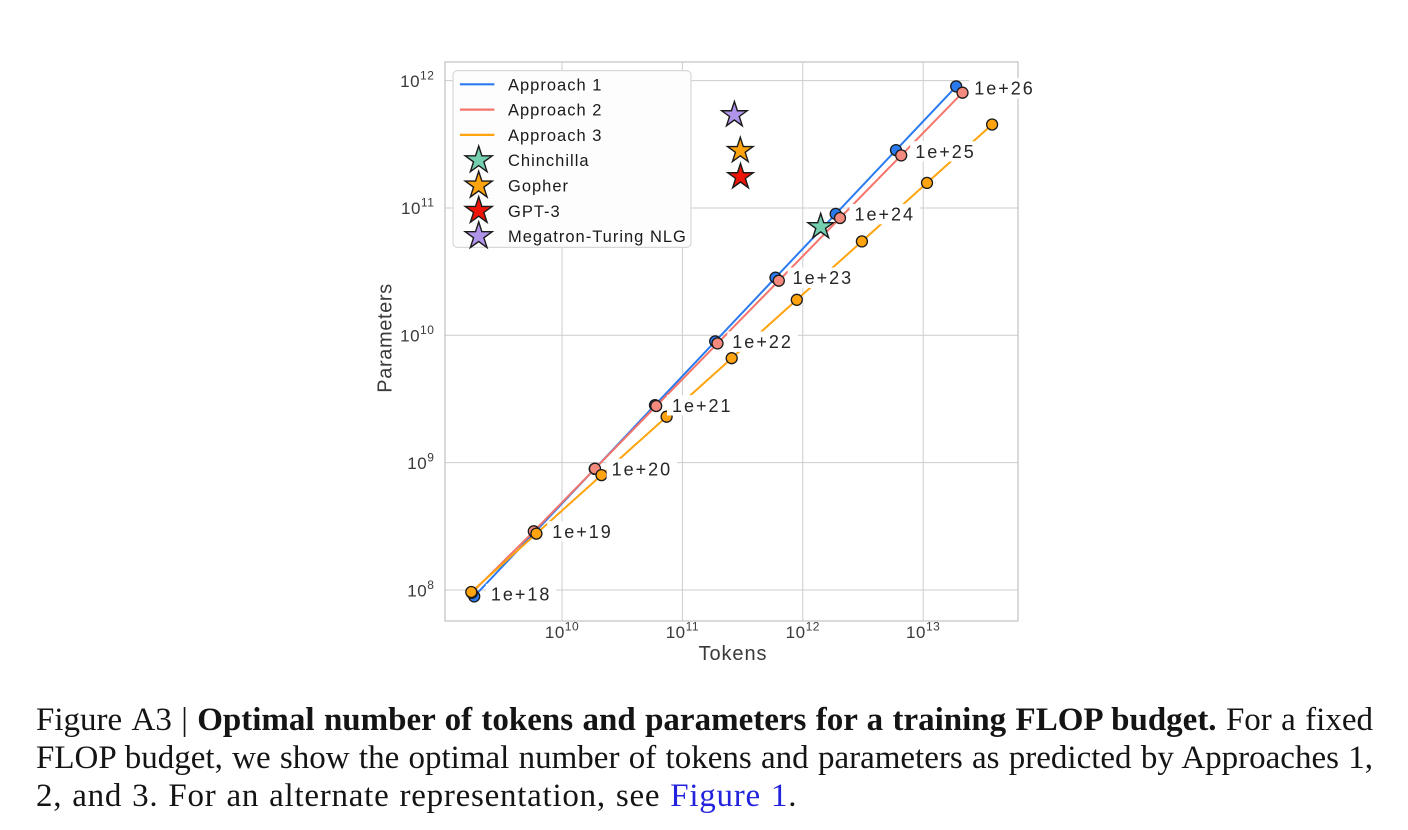  I want to click on svg-text: 1e+21, so click(702, 406).